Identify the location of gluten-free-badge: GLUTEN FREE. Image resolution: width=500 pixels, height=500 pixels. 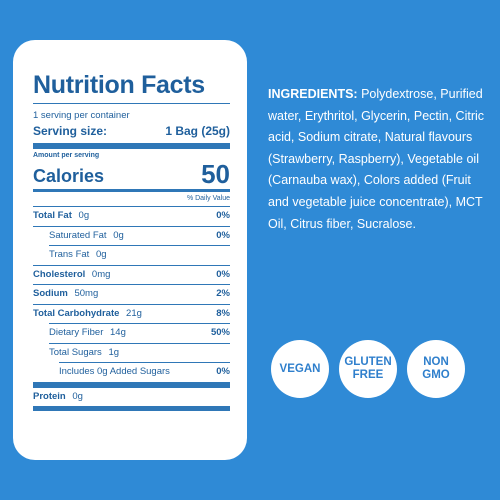
(368, 369).